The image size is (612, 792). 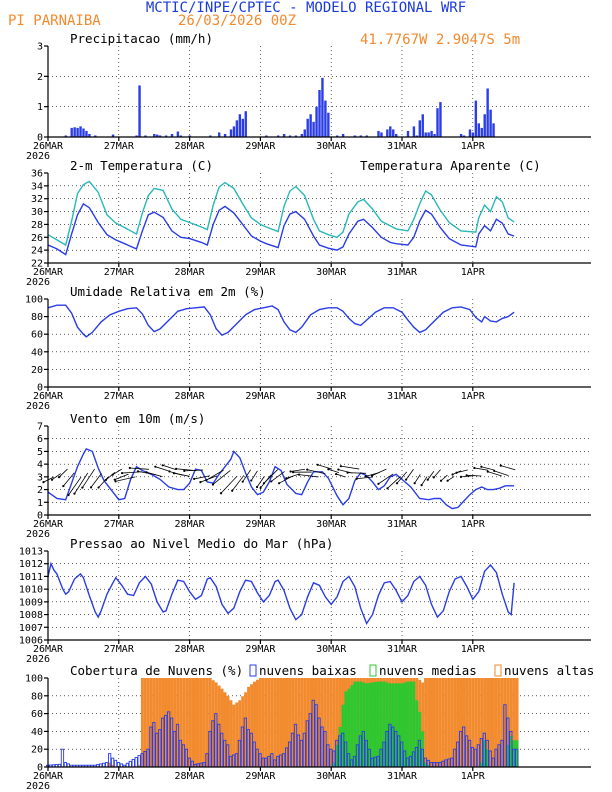 What do you see at coordinates (40, 452) in the screenshot?
I see `y-tick-label: 5` at bounding box center [40, 452].